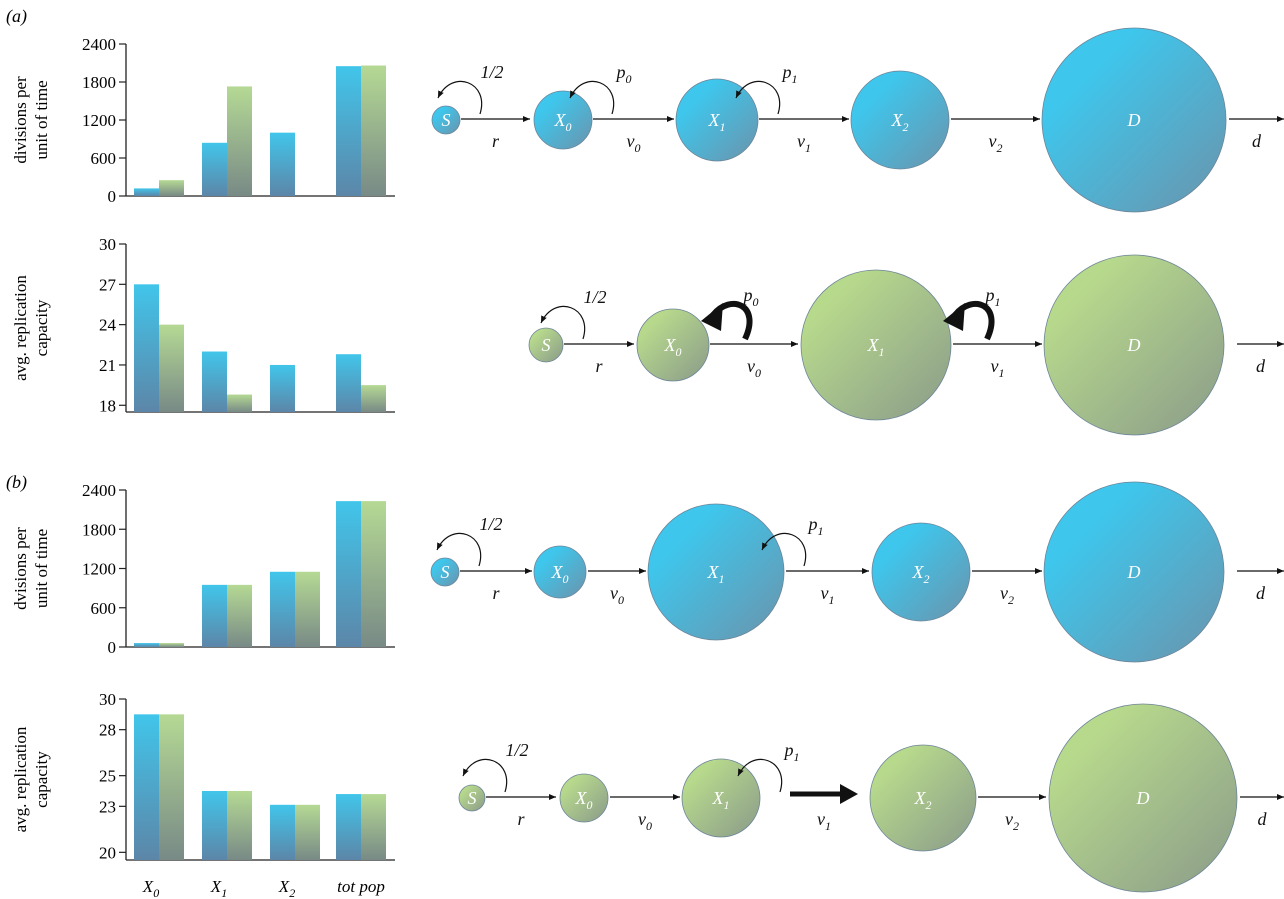 The width and height of the screenshot is (1284, 899). I want to click on y-tick-label: 27, so click(108, 284).